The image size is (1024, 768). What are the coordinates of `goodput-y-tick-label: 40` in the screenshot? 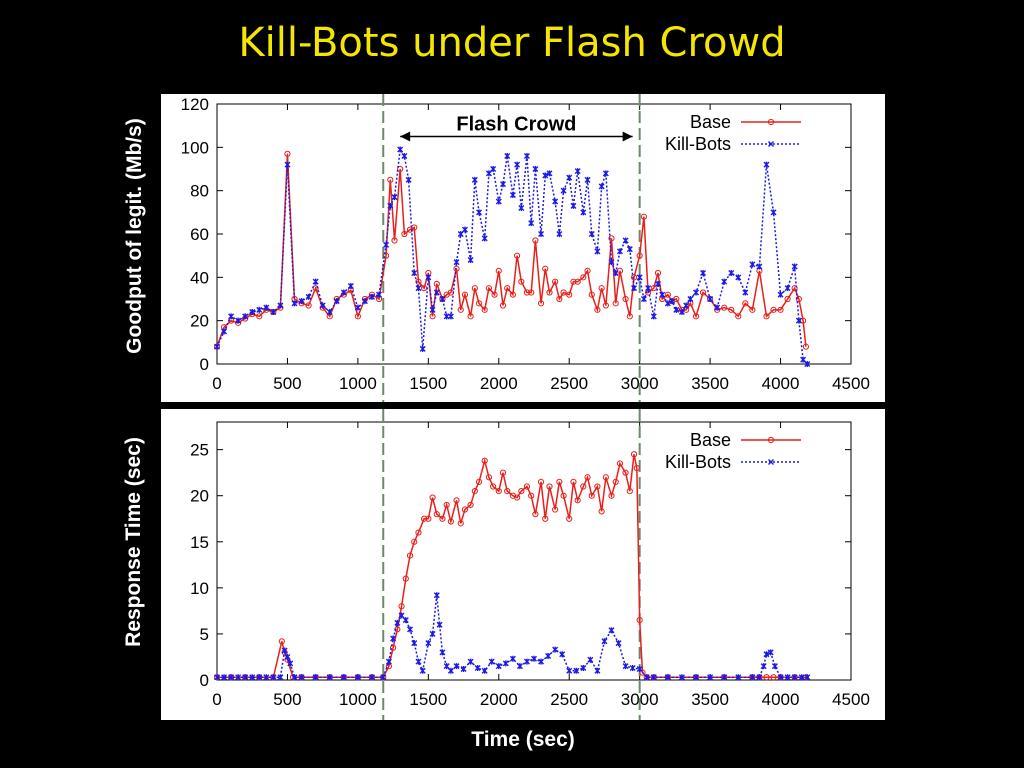 It's located at (199, 277).